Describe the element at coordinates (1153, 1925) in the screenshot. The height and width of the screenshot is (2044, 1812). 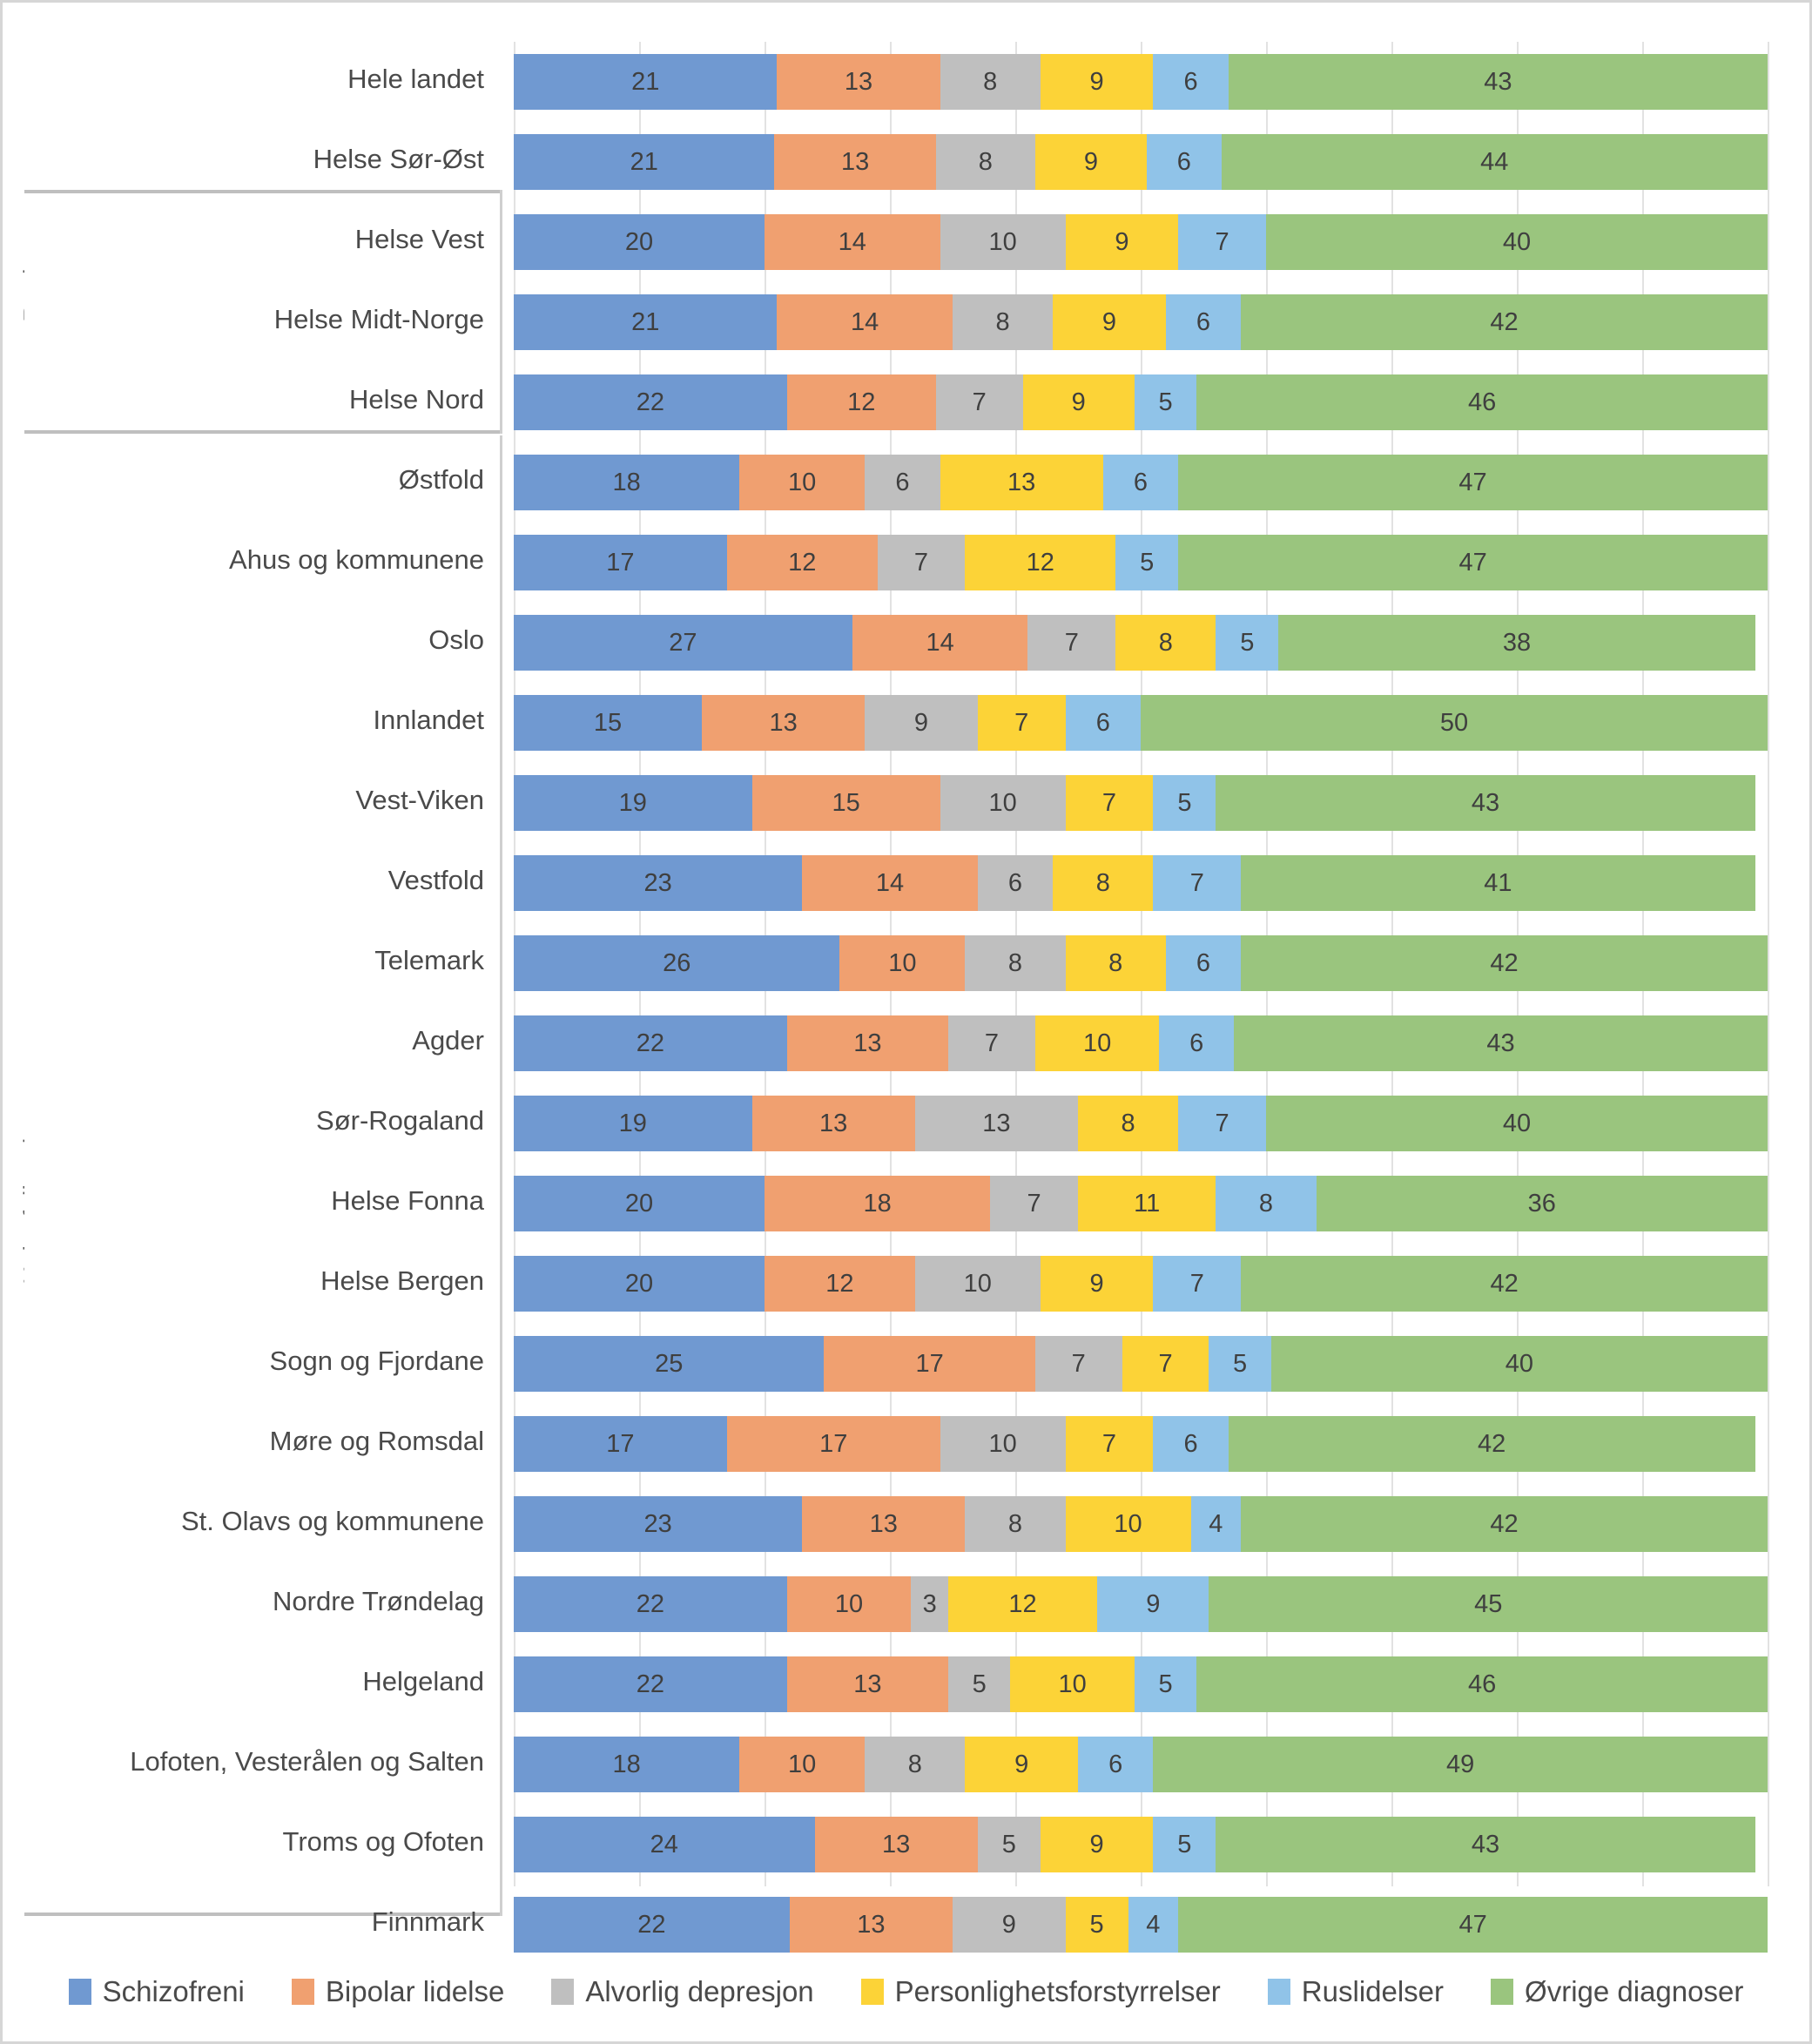
I see `bar-segment: 4` at that location.